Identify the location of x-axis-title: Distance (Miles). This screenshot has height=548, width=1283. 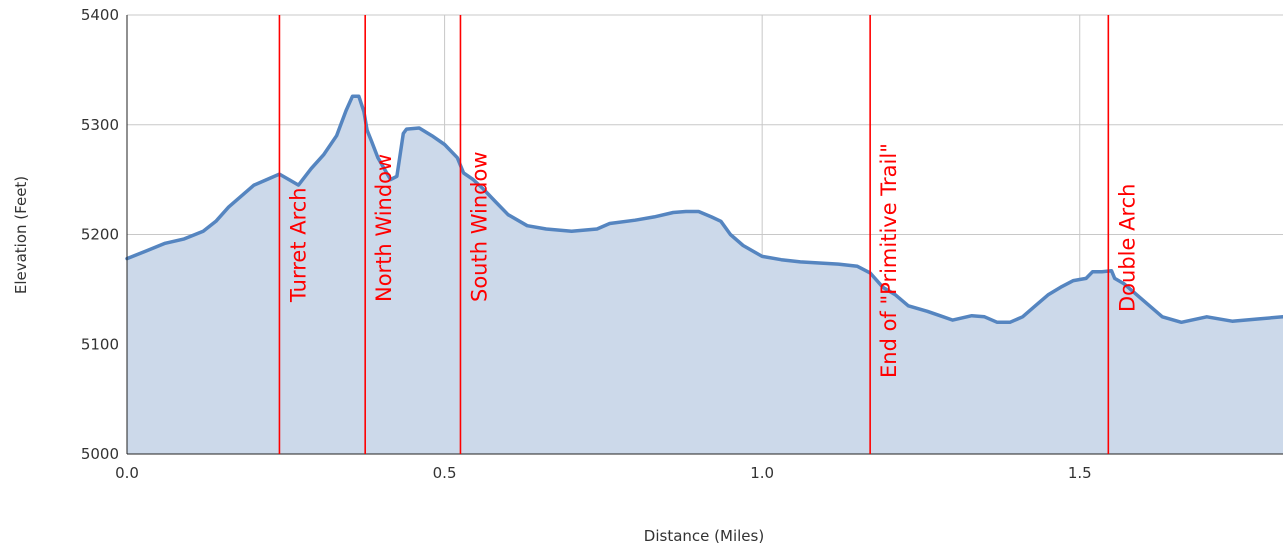
(704, 536).